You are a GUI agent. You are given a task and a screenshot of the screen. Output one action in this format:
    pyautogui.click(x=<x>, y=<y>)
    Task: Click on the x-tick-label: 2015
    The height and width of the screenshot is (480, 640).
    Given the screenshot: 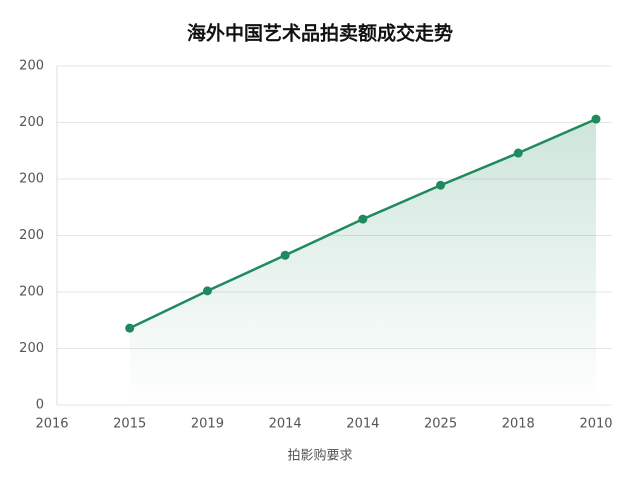 What is the action you would take?
    pyautogui.click(x=129, y=424)
    